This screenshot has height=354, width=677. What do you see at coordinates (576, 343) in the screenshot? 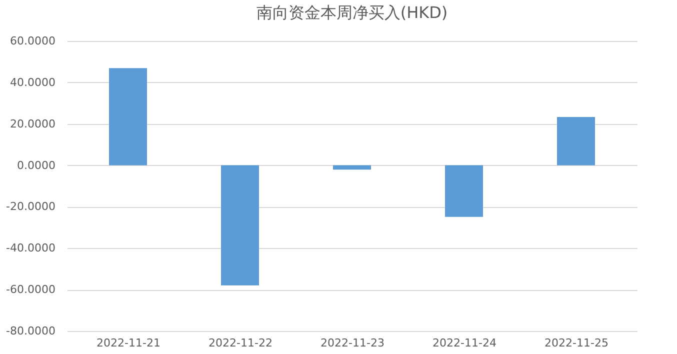
I see `x-tick-label: 2022-11-25` at bounding box center [576, 343].